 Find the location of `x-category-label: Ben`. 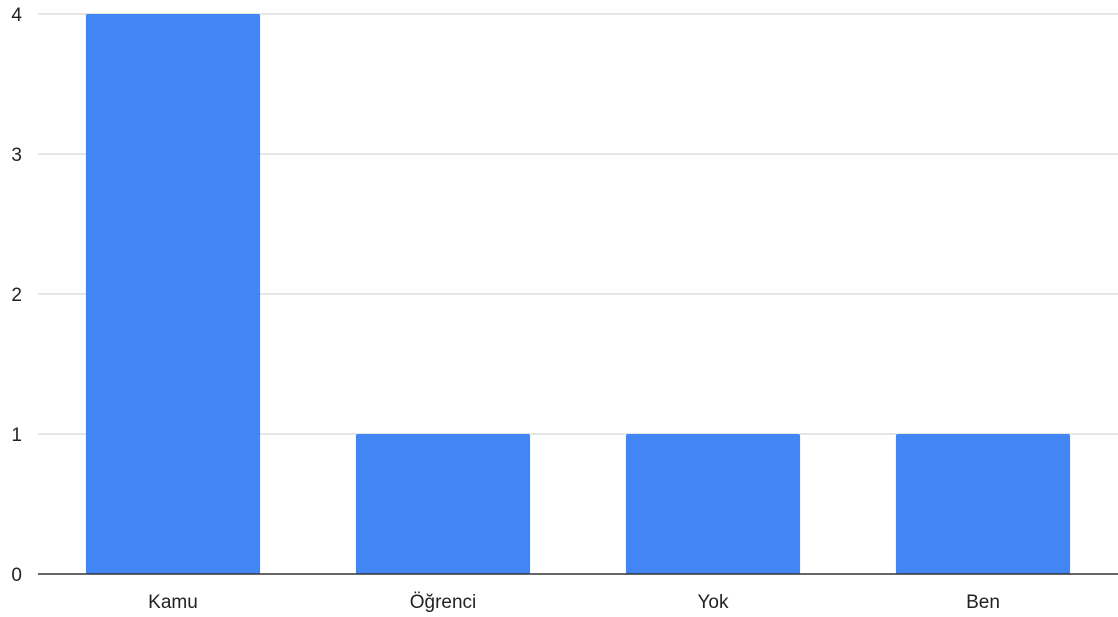

x-category-label: Ben is located at coordinates (983, 602).